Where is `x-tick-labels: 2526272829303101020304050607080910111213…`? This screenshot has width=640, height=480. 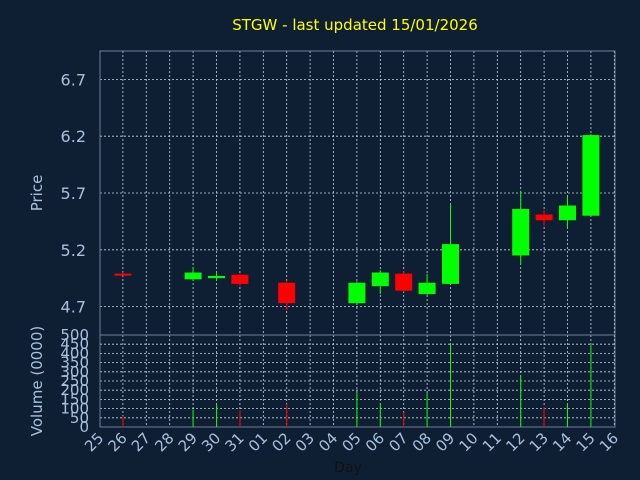 x-tick-labels: 2526272829303101020304050607080910111213… is located at coordinates (351, 442).